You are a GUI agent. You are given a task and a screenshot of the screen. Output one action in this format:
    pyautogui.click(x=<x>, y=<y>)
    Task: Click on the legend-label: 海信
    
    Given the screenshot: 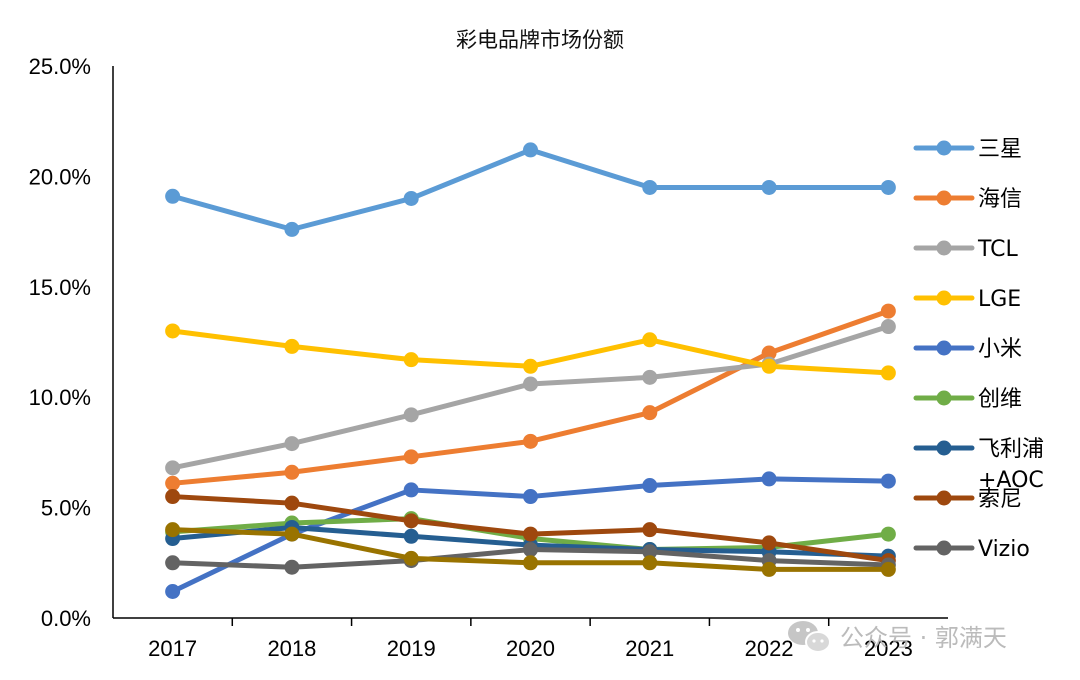 What is the action you would take?
    pyautogui.click(x=1000, y=199)
    